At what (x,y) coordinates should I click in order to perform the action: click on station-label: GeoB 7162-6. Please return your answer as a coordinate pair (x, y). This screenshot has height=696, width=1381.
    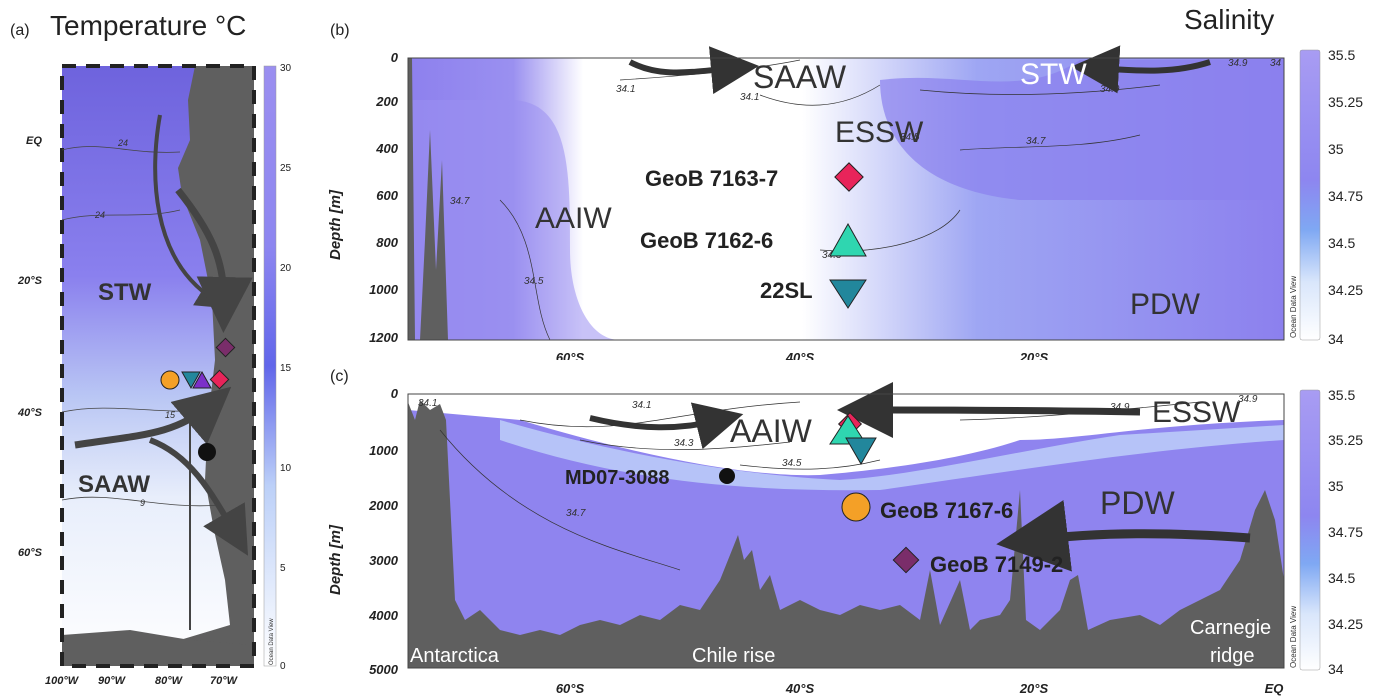
    Looking at the image, I should click on (706, 240).